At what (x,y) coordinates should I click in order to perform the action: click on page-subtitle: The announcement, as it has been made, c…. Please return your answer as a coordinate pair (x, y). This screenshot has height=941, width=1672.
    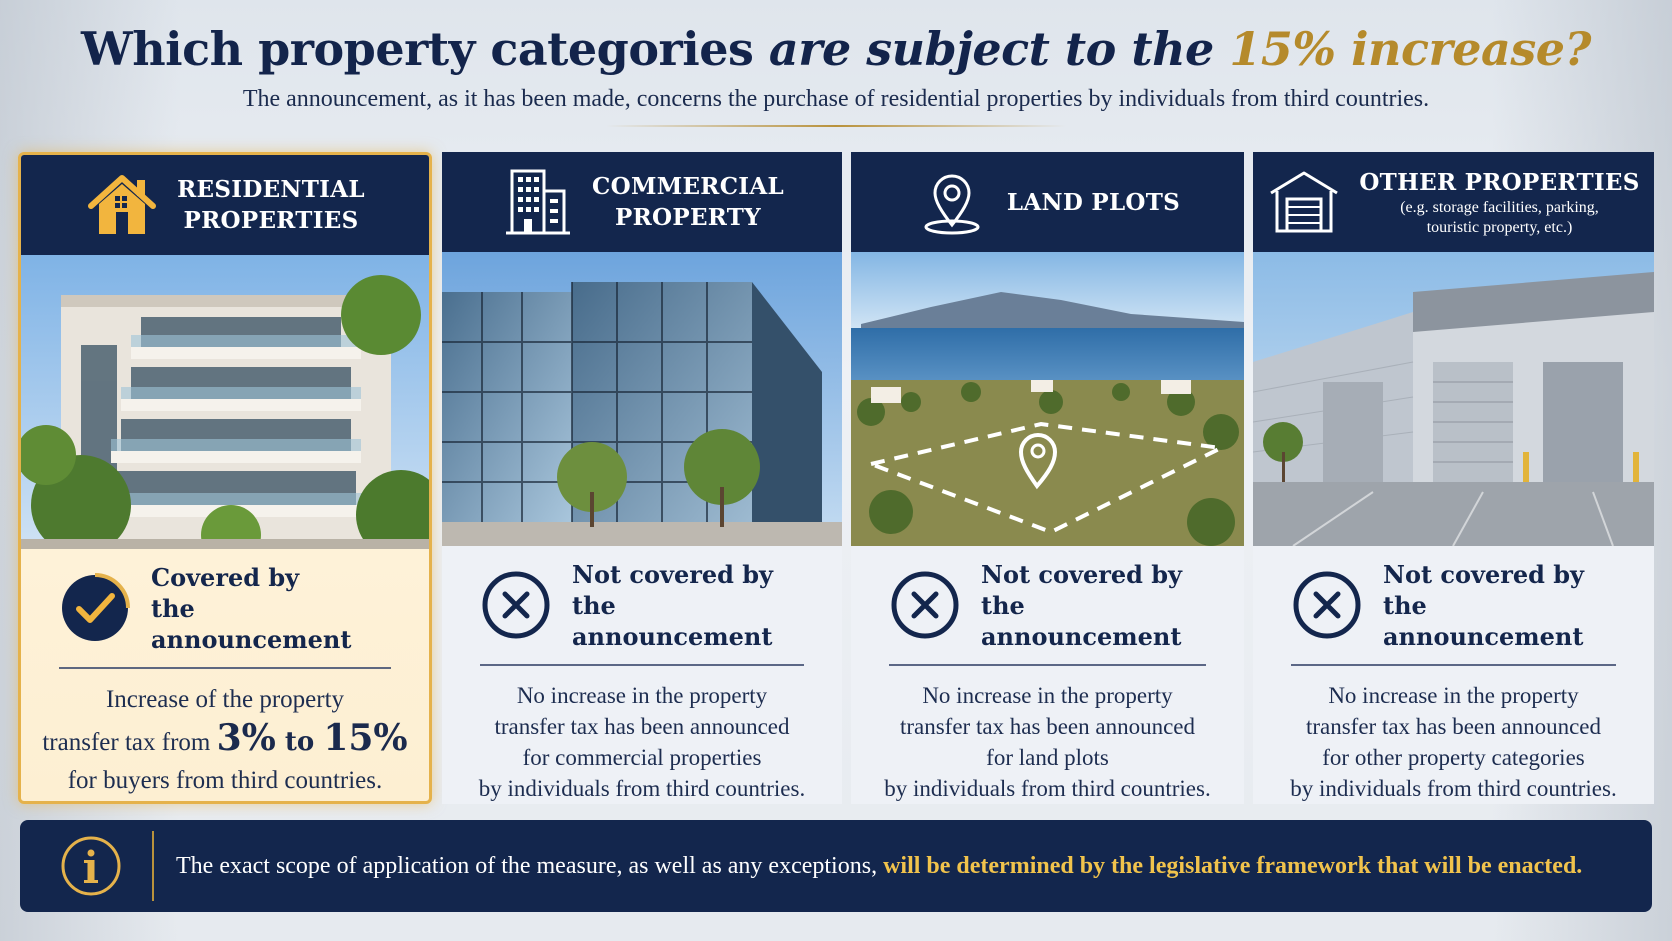
    Looking at the image, I should click on (836, 99).